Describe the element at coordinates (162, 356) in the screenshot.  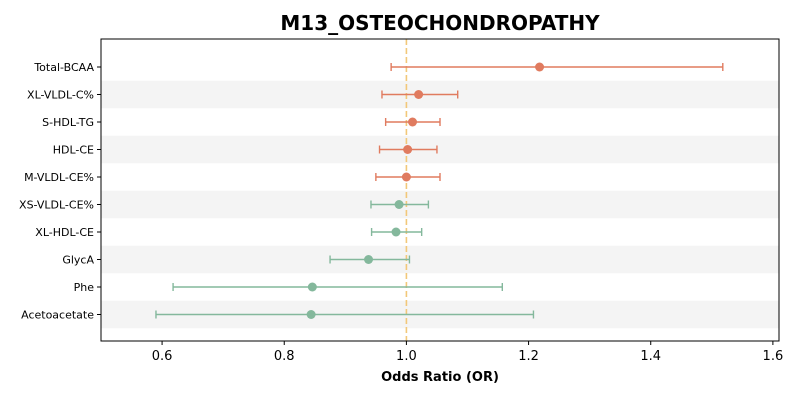
I see `x-tick-label: 0.6` at that location.